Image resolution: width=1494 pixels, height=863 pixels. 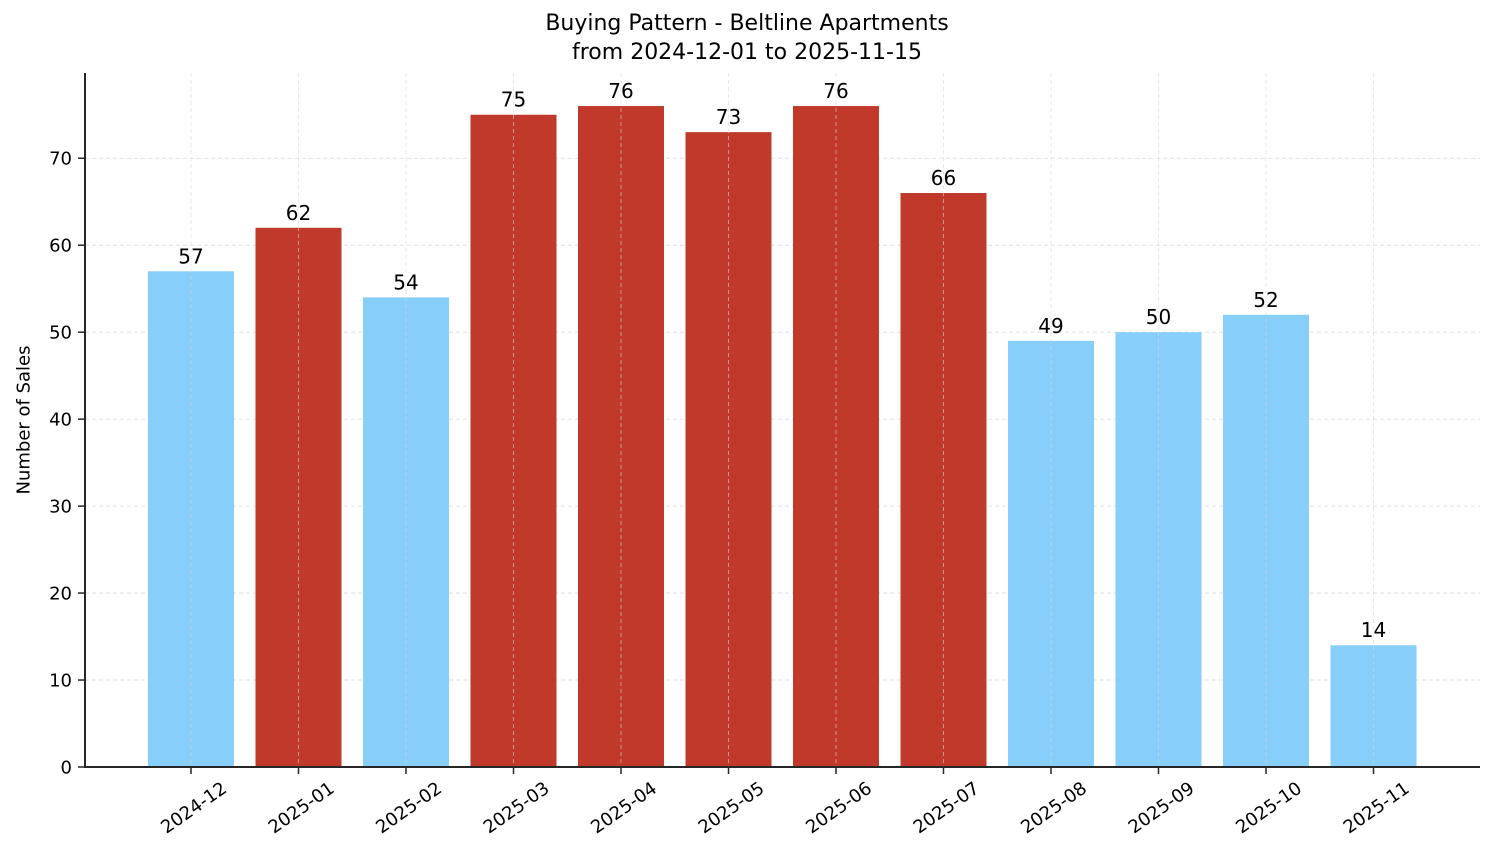 What do you see at coordinates (405, 282) in the screenshot?
I see `data-label: 54` at bounding box center [405, 282].